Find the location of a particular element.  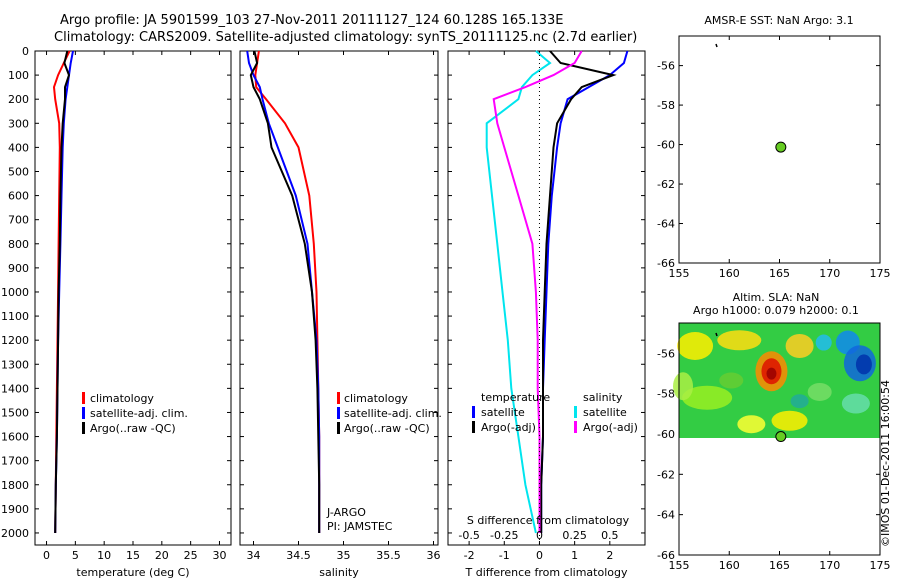

sla-argo-position-marker is located at coordinates (781, 437).